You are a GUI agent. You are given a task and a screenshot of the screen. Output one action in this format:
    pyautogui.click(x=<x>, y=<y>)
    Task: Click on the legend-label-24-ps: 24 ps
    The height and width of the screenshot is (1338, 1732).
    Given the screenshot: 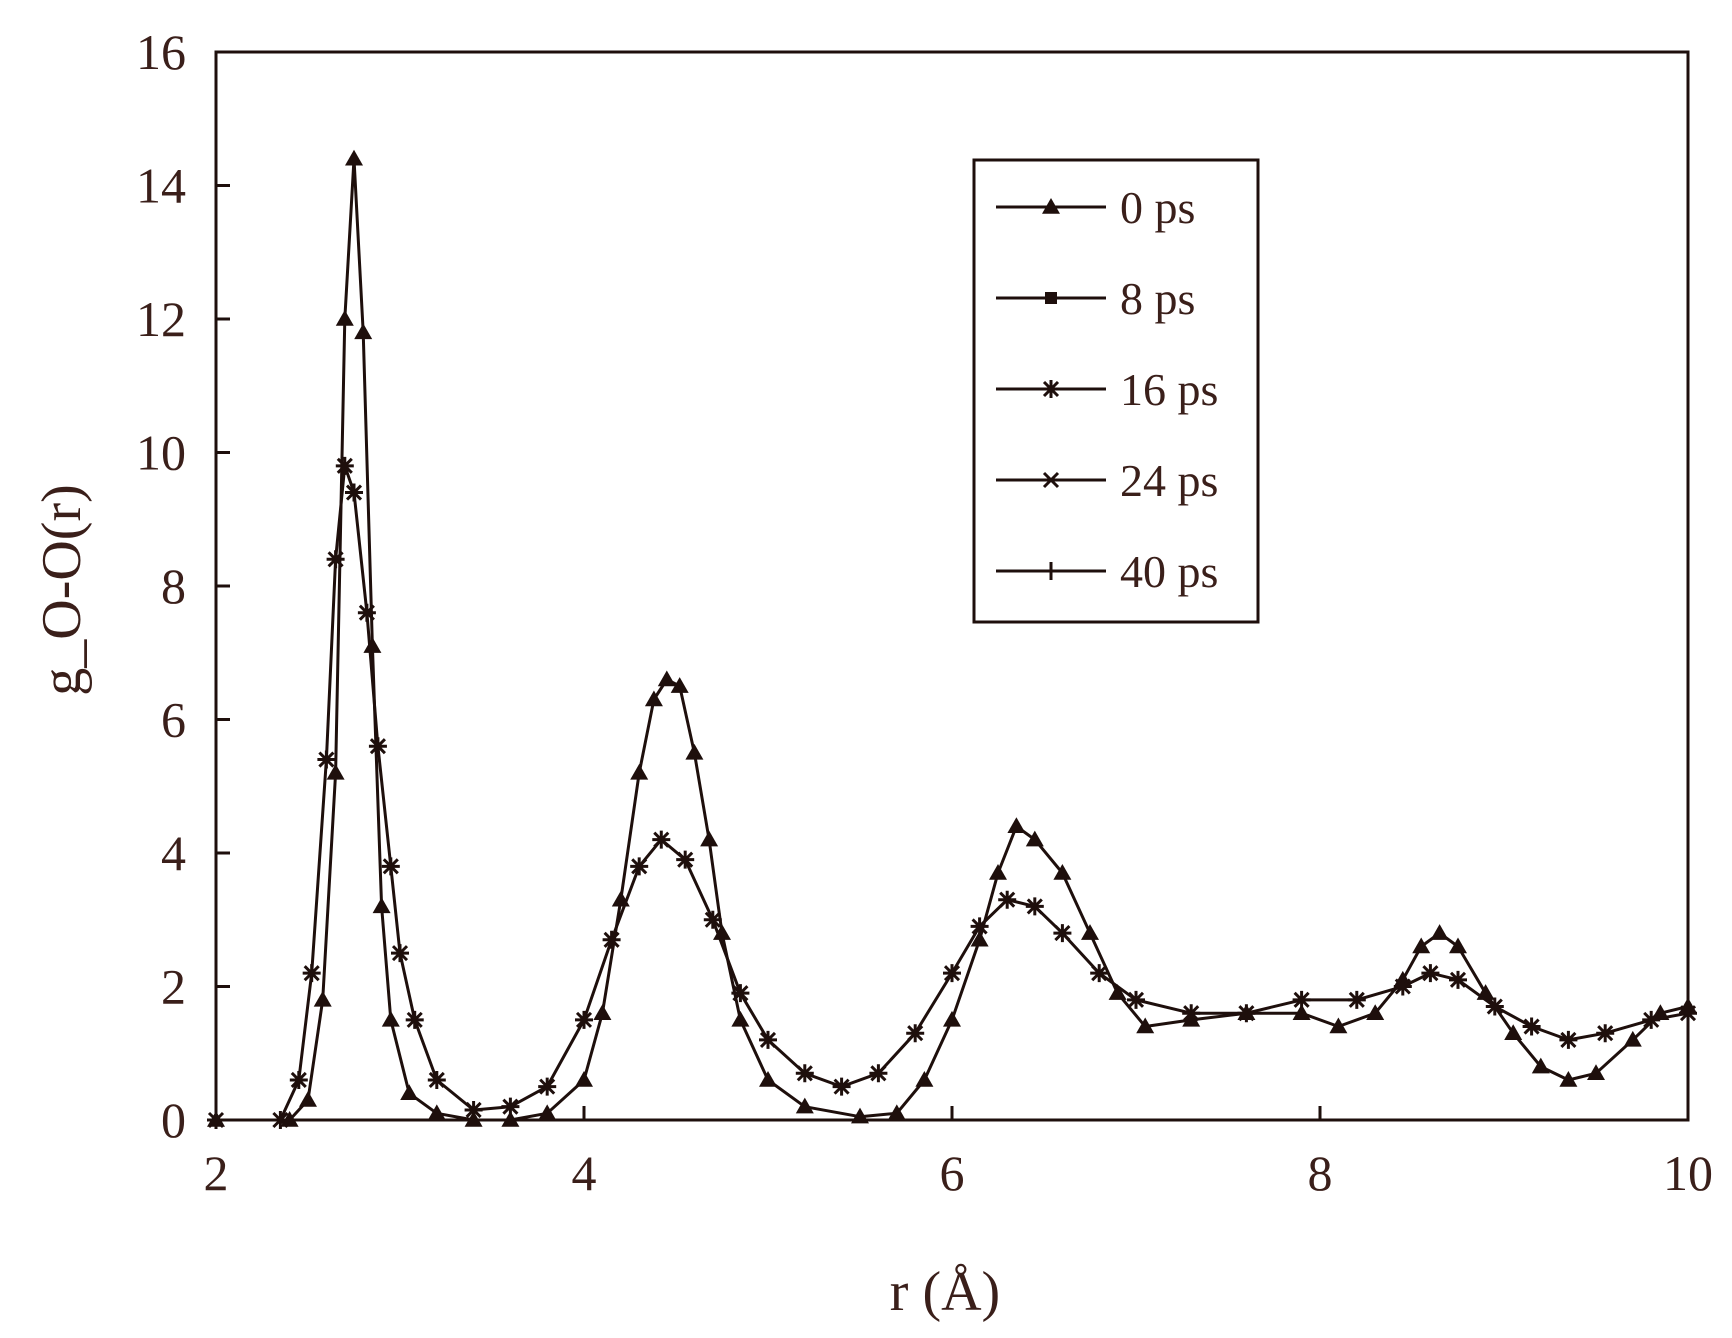 What is the action you would take?
    pyautogui.click(x=1169, y=480)
    